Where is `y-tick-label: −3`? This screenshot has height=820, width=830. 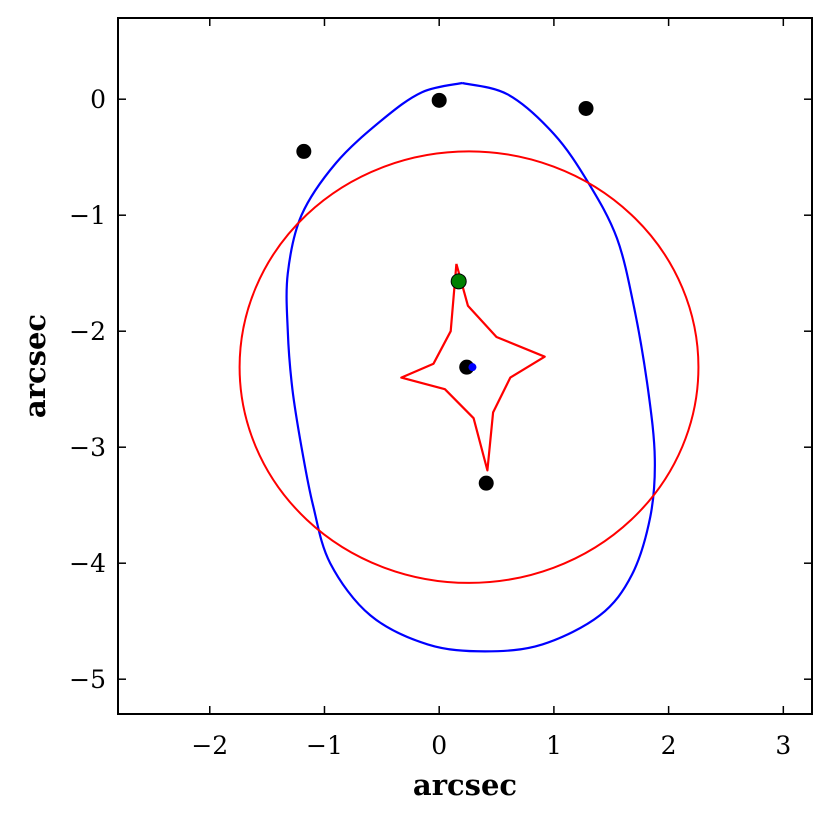
y-tick-label: −3 is located at coordinates (87, 447).